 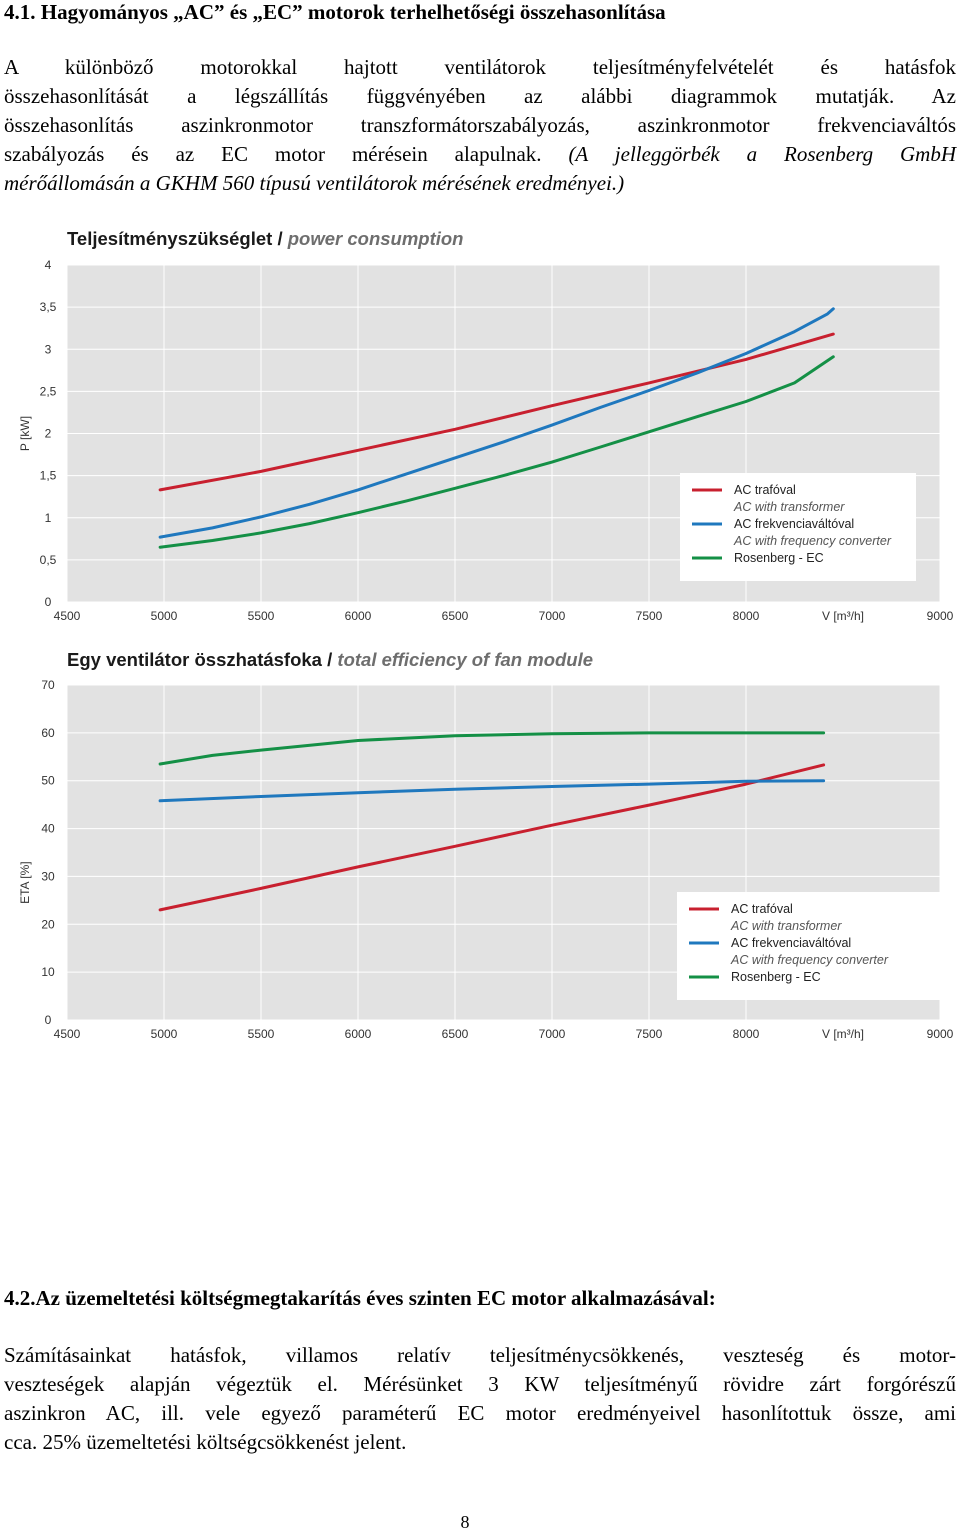 I want to click on legend-box, so click(x=808, y=946).